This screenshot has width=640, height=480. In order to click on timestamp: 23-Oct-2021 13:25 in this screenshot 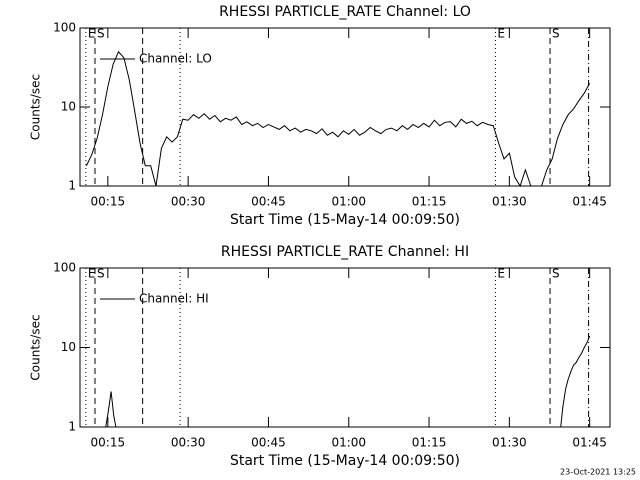, I will do `click(598, 472)`.